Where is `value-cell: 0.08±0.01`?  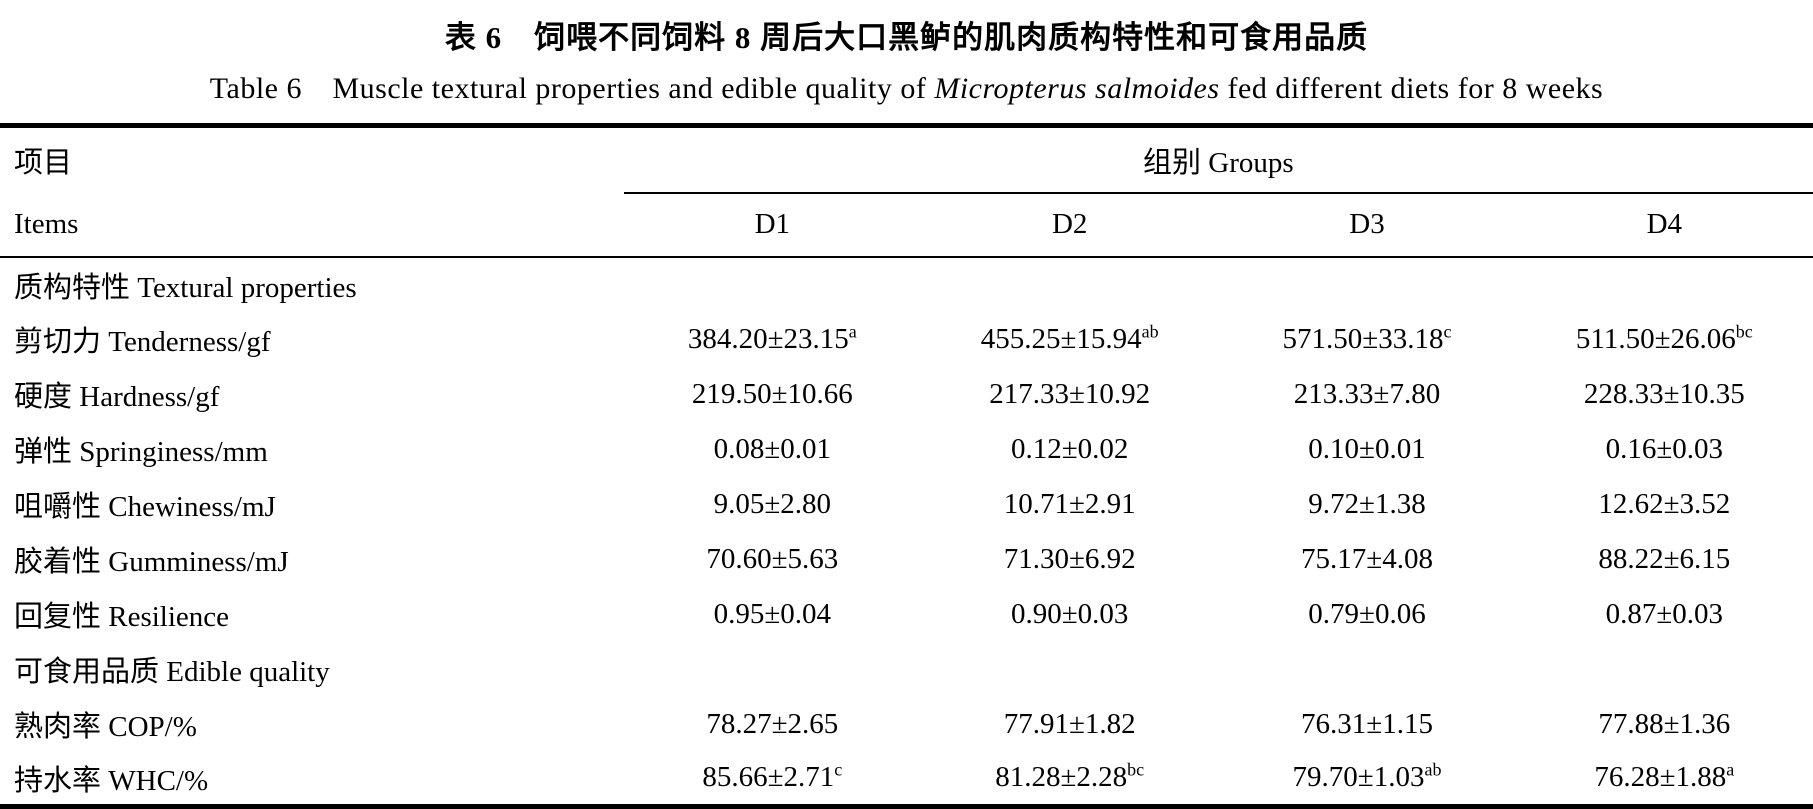 value-cell: 0.08±0.01 is located at coordinates (772, 448).